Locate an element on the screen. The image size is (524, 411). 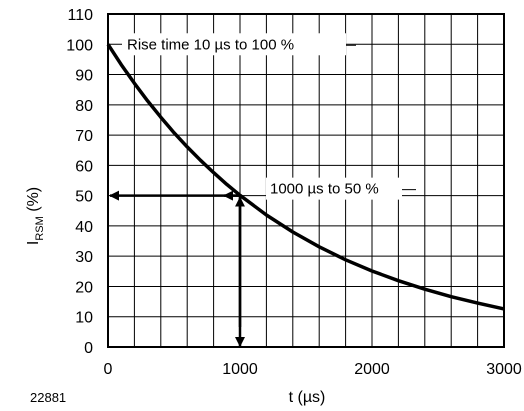
x-tick-label: 1000 is located at coordinates (240, 369).